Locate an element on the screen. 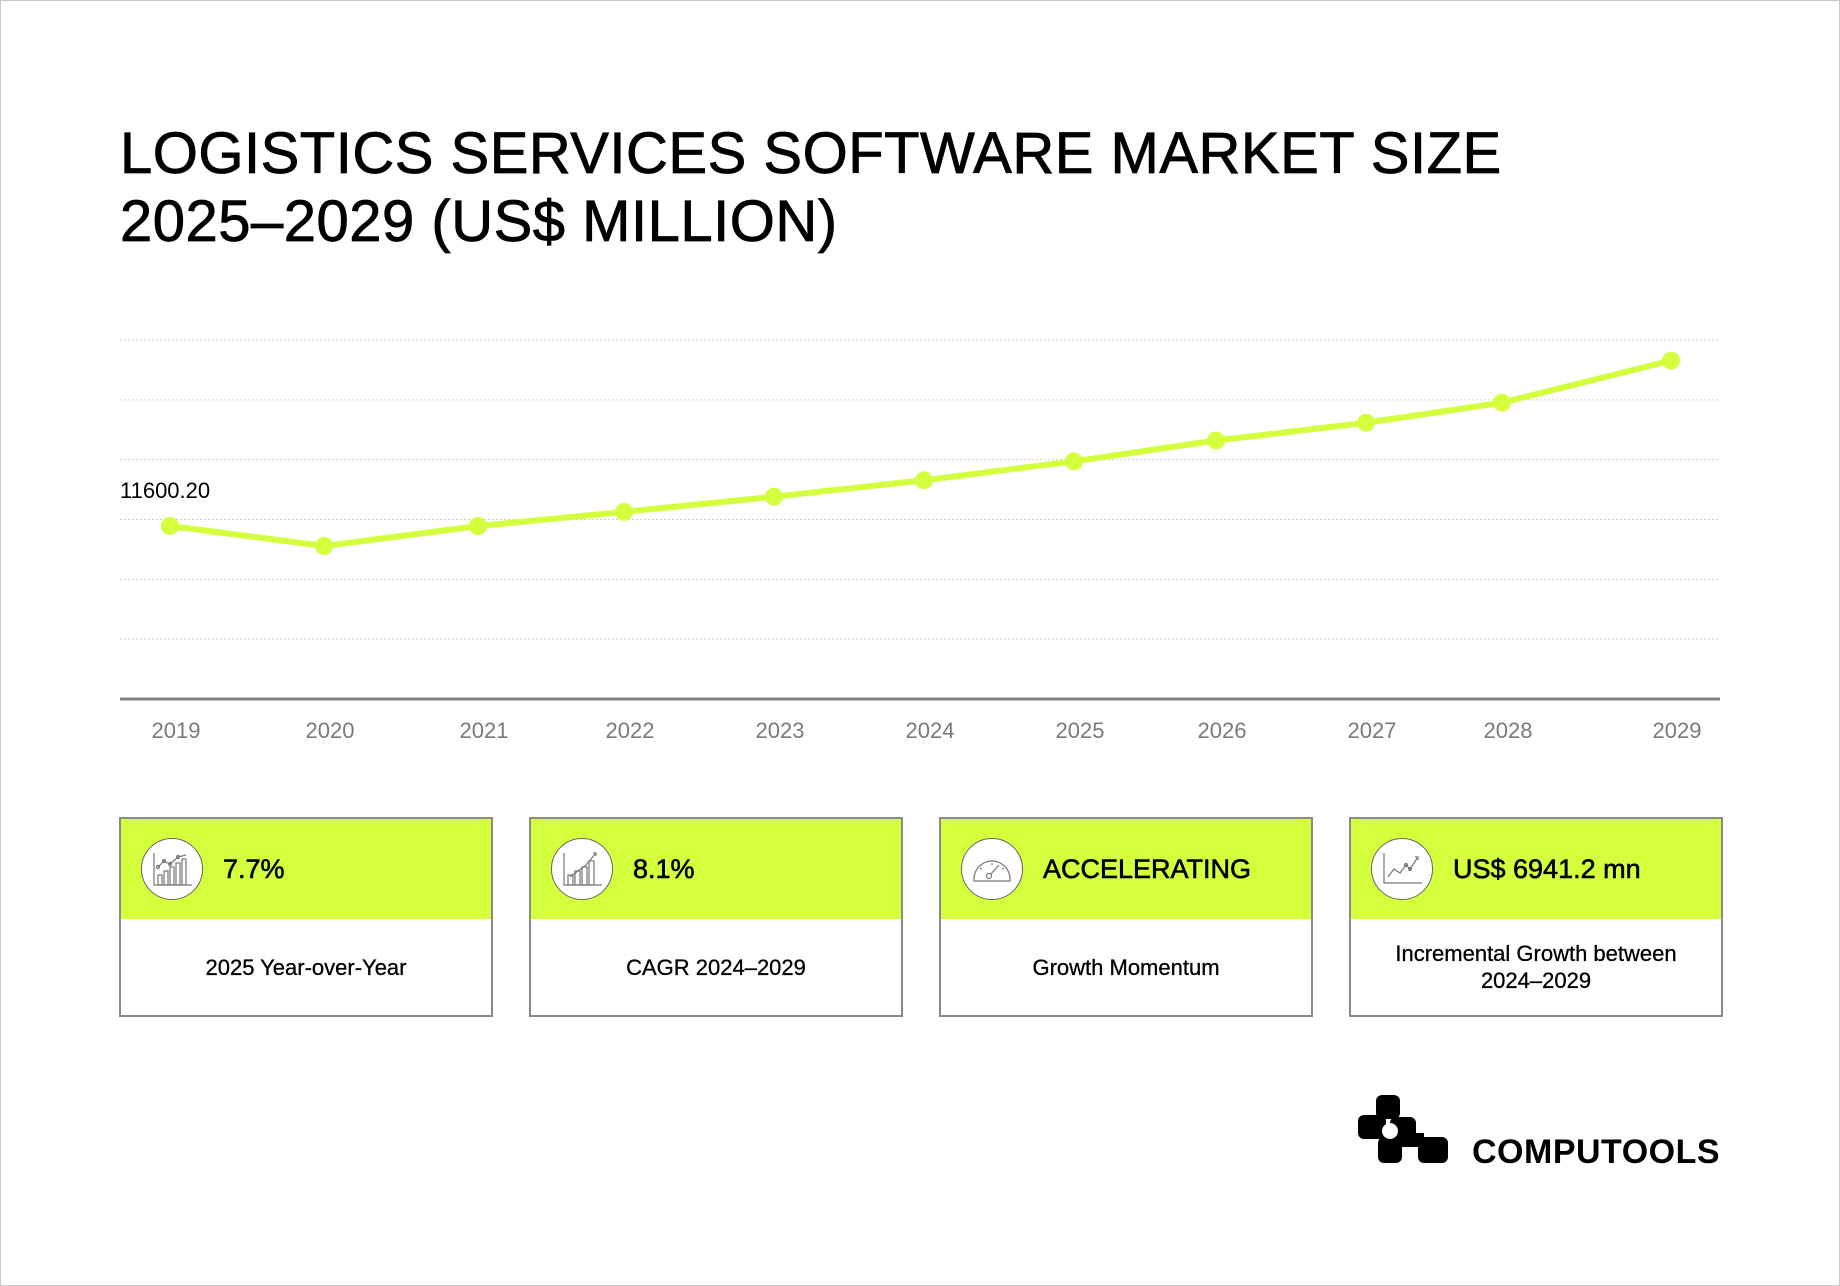 Image resolution: width=1840 pixels, height=1286 pixels. stat-value: 8.1% is located at coordinates (664, 868).